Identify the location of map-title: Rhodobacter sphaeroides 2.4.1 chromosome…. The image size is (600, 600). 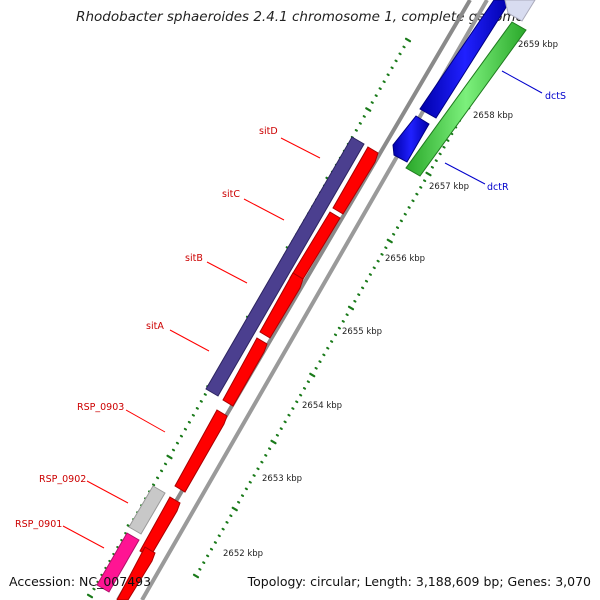
(300, 17).